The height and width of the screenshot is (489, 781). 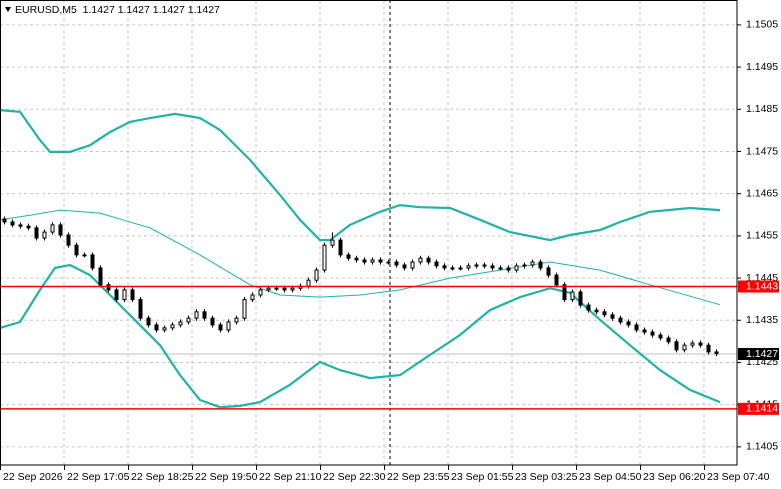 I want to click on y-tick-label: 1.1465, so click(x=762, y=193).